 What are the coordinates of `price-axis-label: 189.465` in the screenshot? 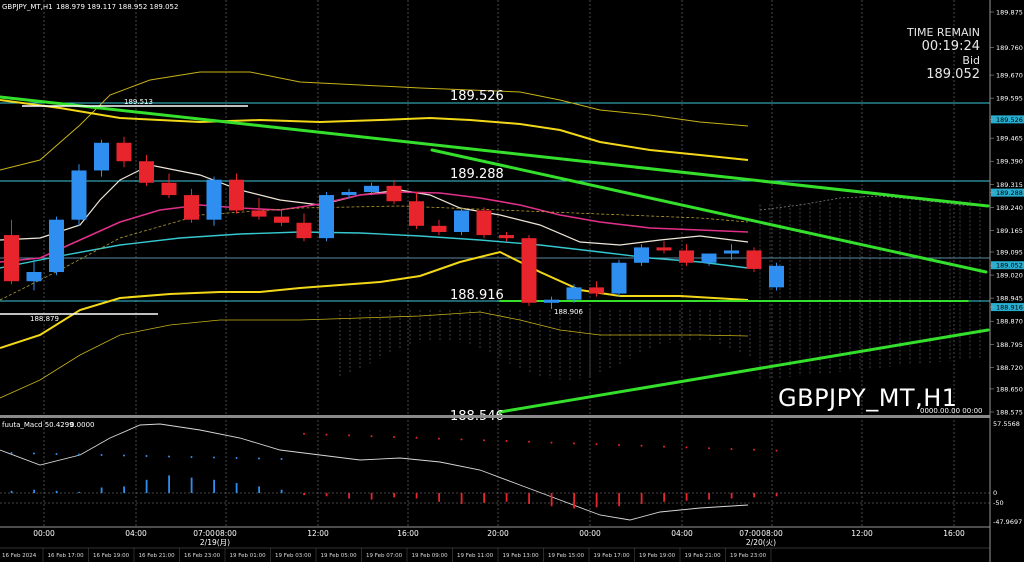 It's located at (1009, 139).